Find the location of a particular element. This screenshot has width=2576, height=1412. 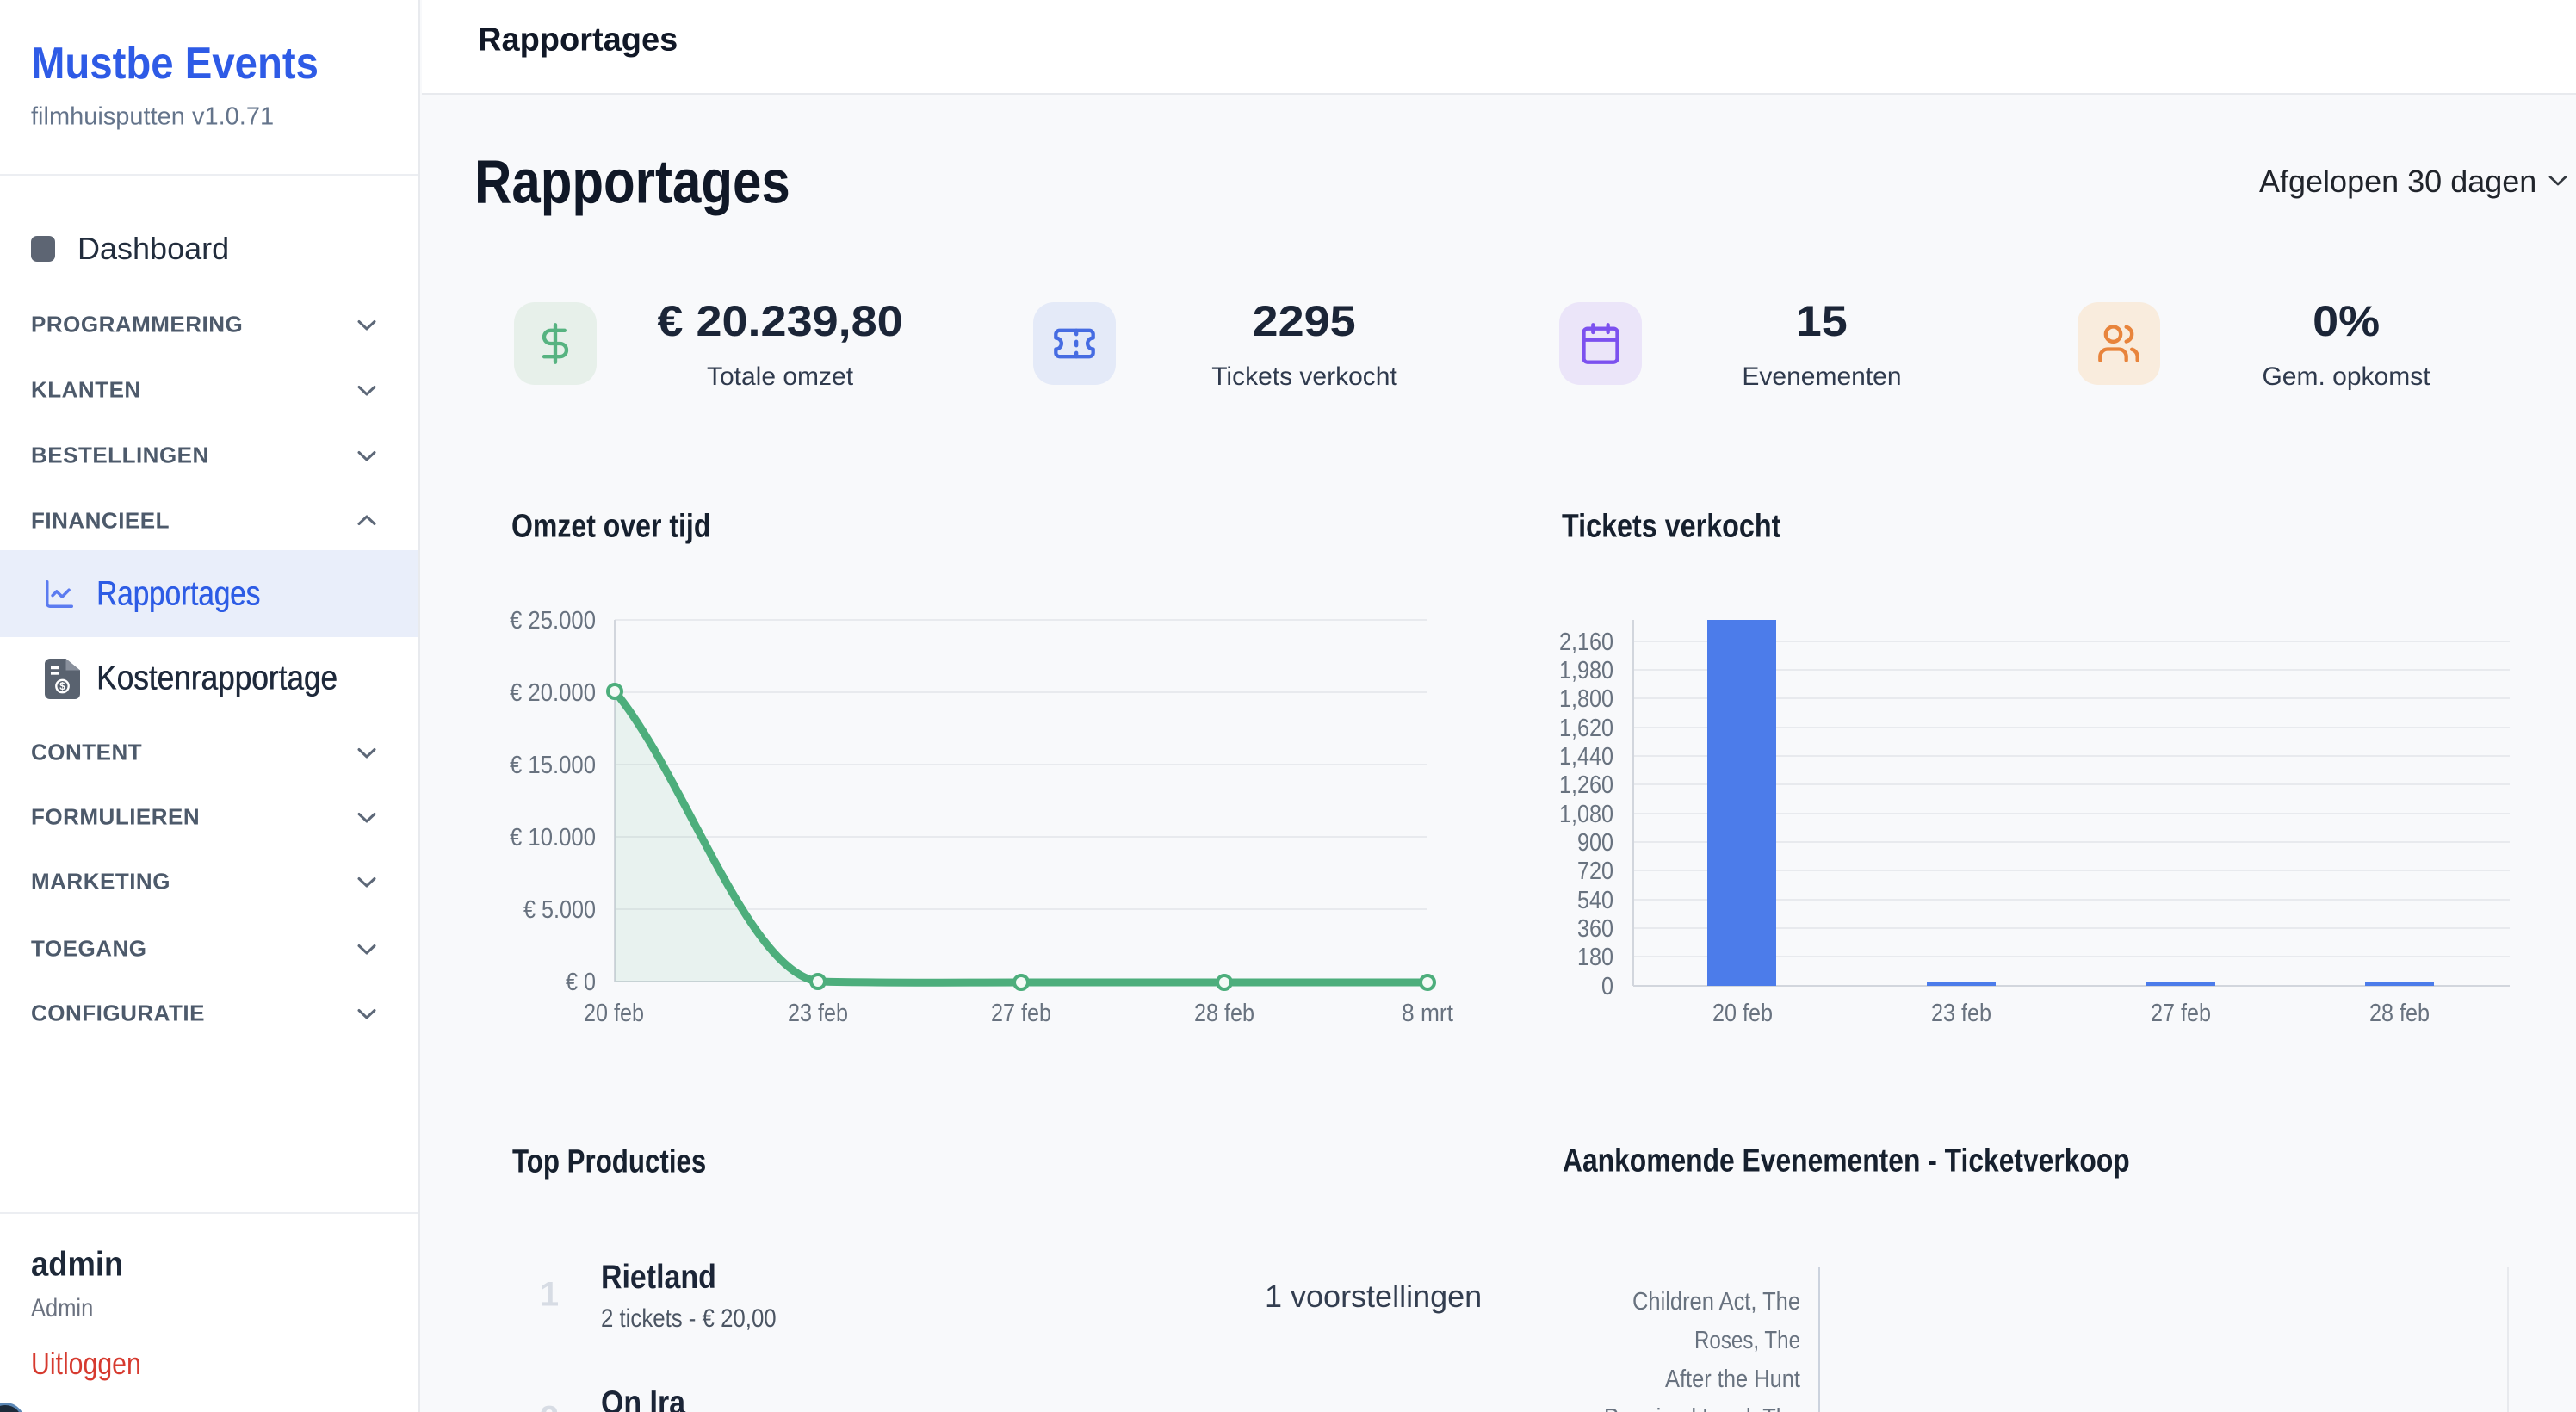

svg-text: 360 is located at coordinates (1595, 929).